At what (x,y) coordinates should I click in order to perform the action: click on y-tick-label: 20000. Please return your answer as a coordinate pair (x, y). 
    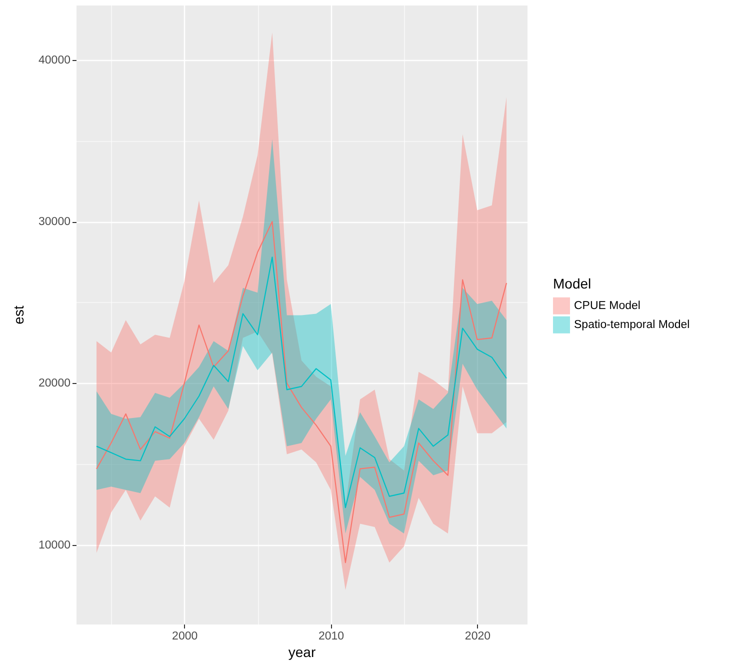
    Looking at the image, I should click on (54, 384).